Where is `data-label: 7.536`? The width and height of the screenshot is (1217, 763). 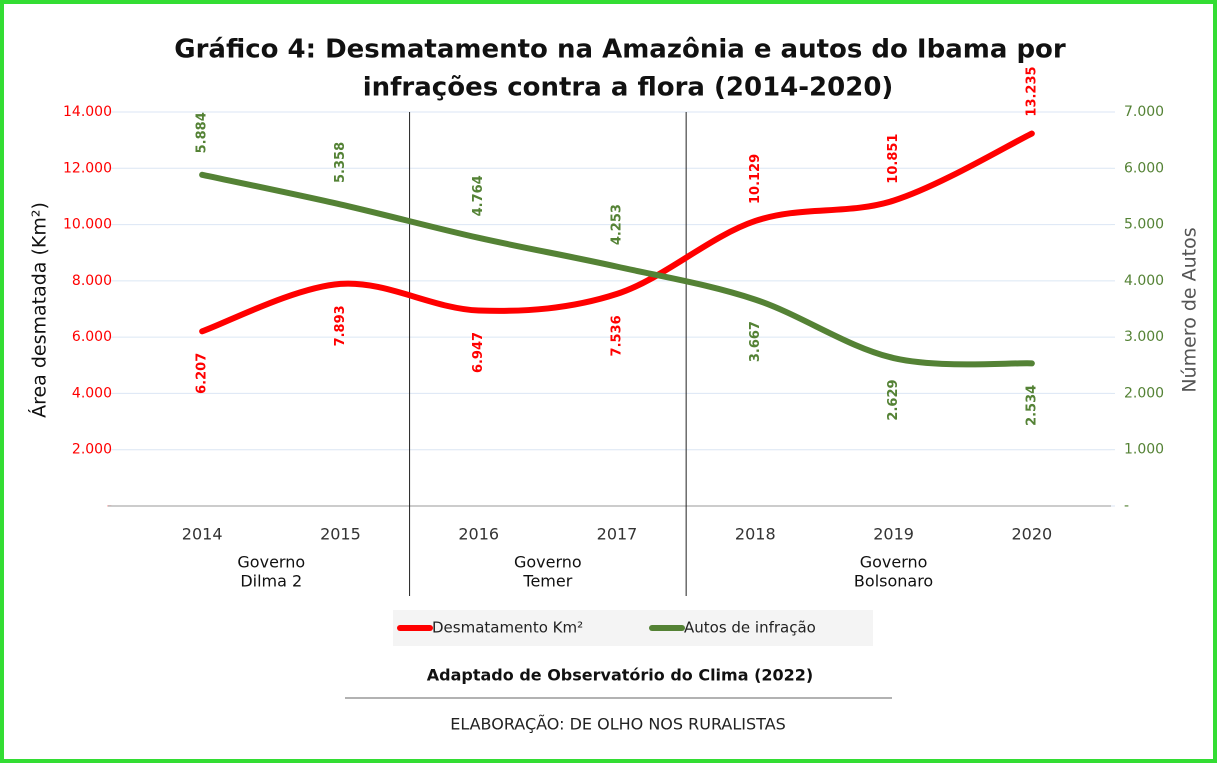
data-label: 7.536 is located at coordinates (617, 335).